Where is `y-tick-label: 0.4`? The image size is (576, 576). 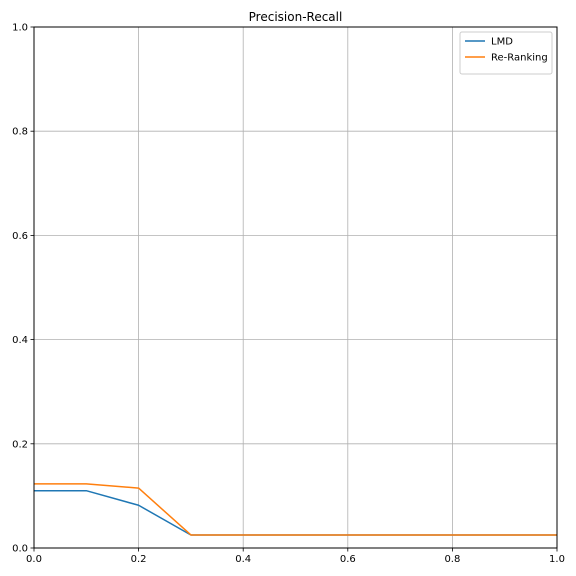
y-tick-label: 0.4 is located at coordinates (20, 340).